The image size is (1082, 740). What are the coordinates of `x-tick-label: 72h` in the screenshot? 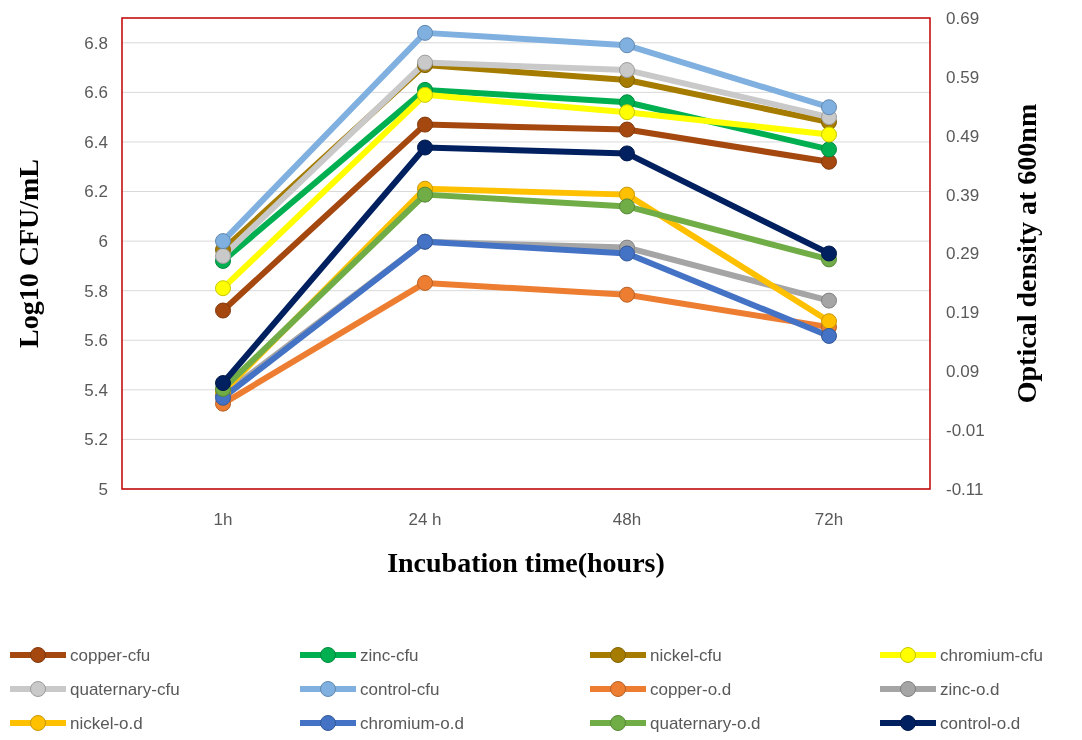 It's located at (829, 519).